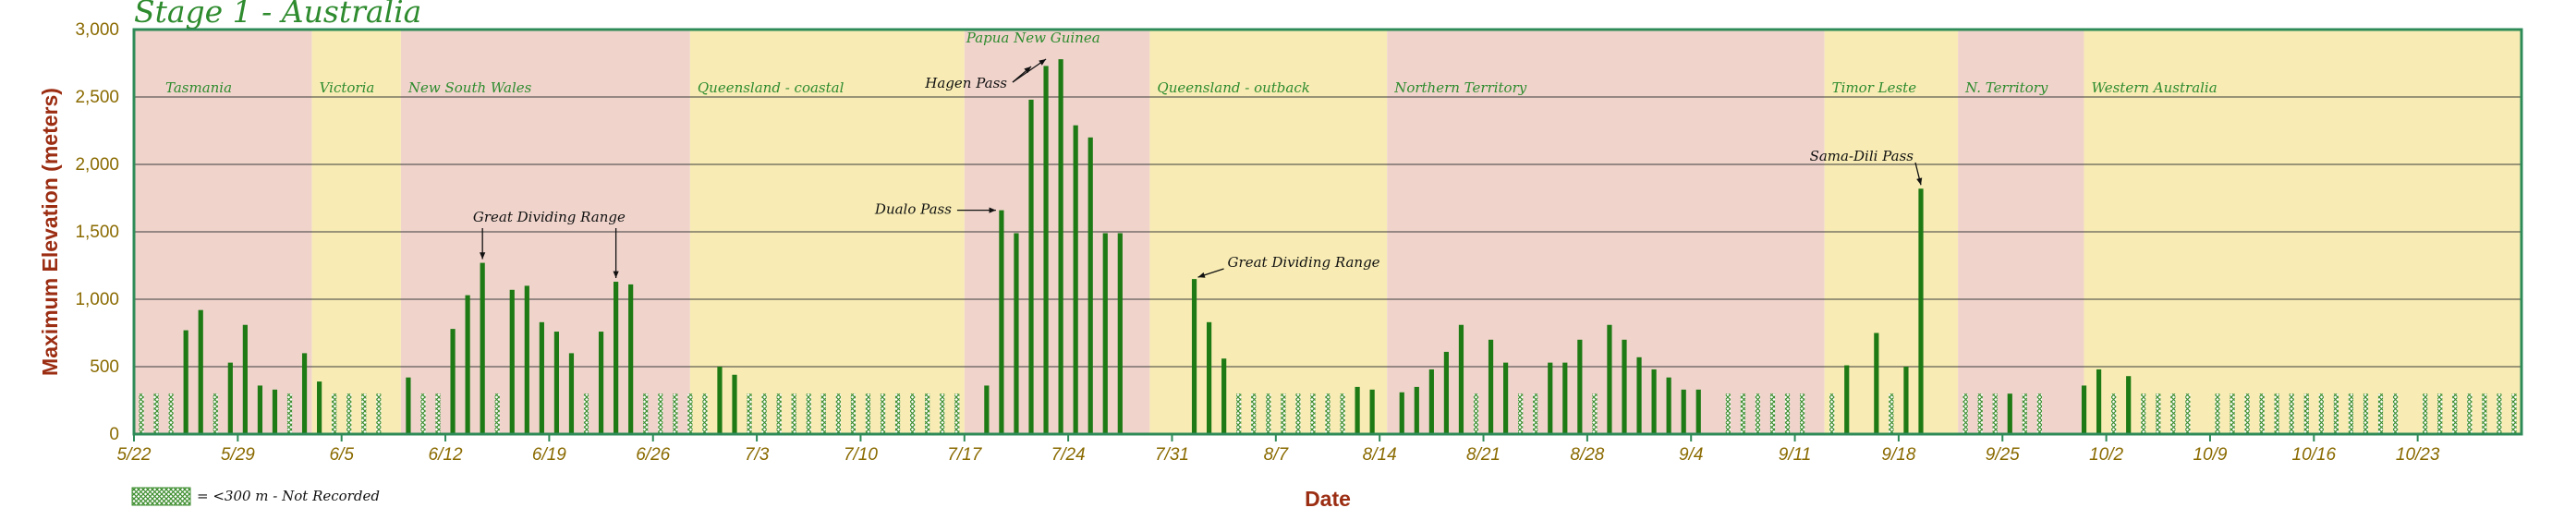 This screenshot has width=2576, height=532. What do you see at coordinates (1033, 38) in the screenshot?
I see `region-label: Papua New Guinea` at bounding box center [1033, 38].